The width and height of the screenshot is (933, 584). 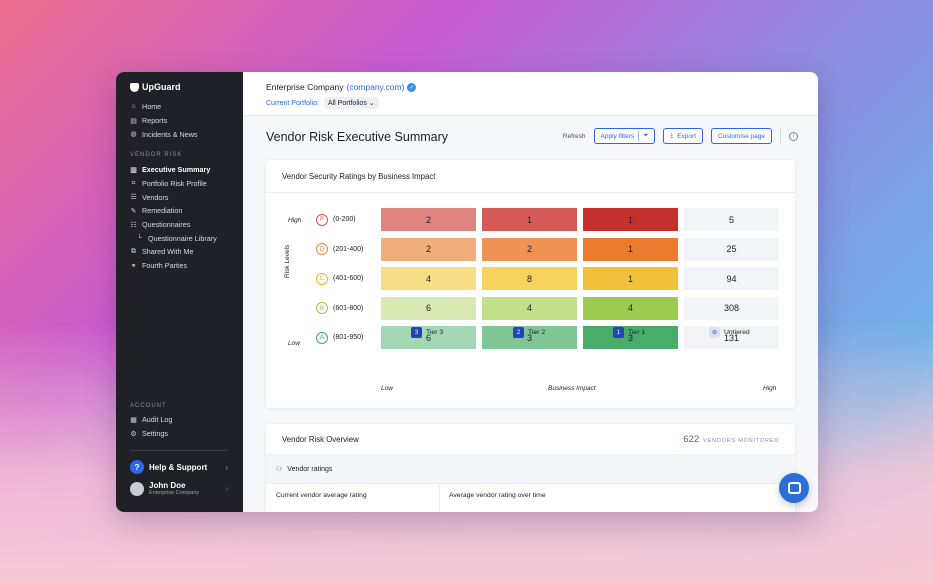 I want to click on export-button: ⤓ Export, so click(x=683, y=136).